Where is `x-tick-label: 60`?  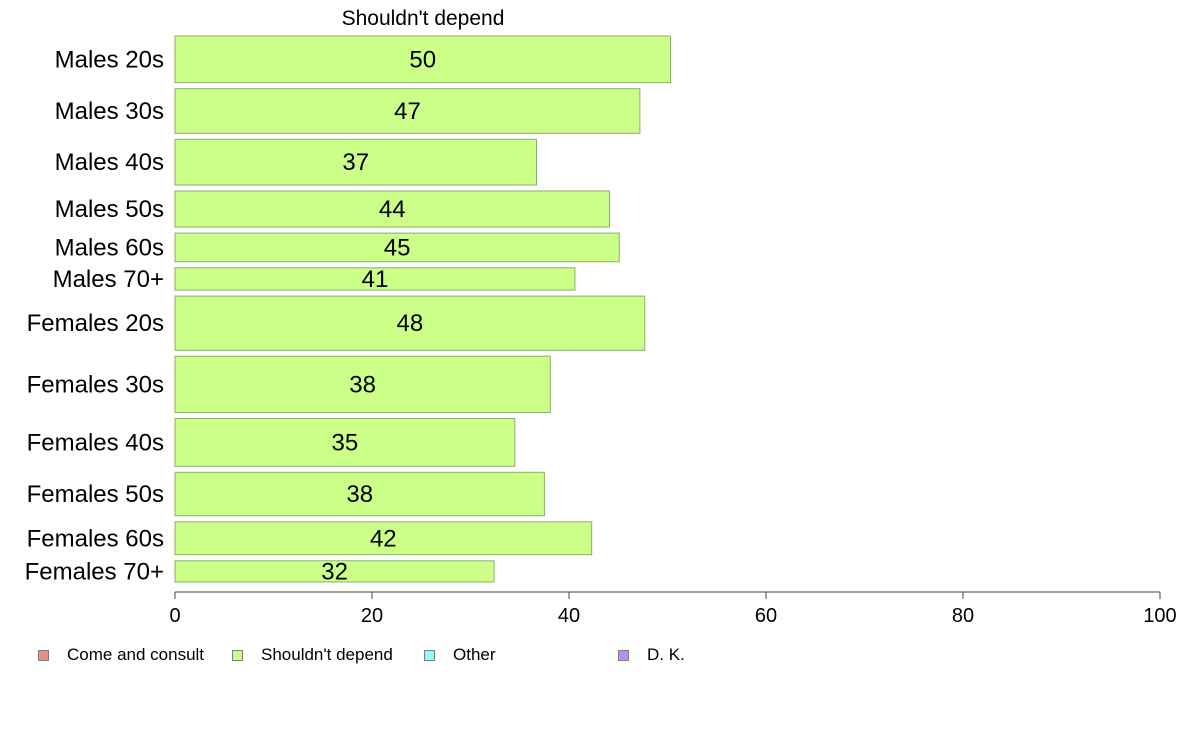
x-tick-label: 60 is located at coordinates (766, 616).